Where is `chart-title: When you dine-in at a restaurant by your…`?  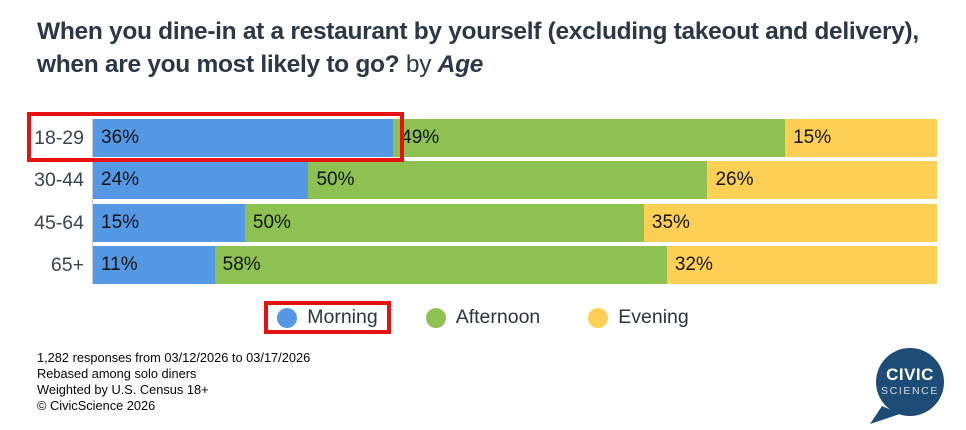
chart-title: When you dine-in at a restaurant by your… is located at coordinates (489, 48).